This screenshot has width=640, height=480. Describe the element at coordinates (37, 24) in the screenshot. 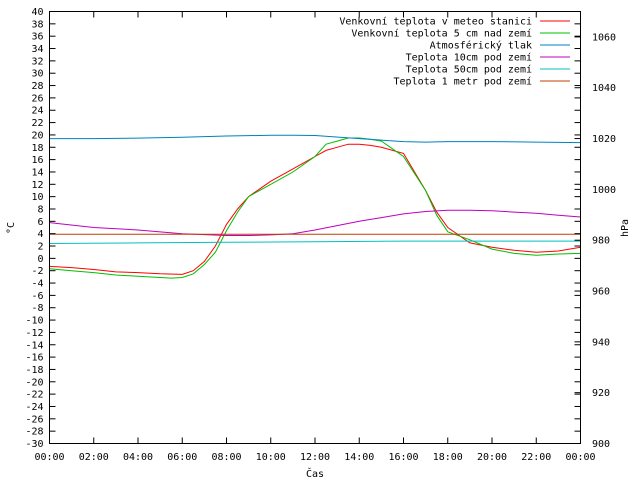

I see `y-tick-label: 38` at that location.